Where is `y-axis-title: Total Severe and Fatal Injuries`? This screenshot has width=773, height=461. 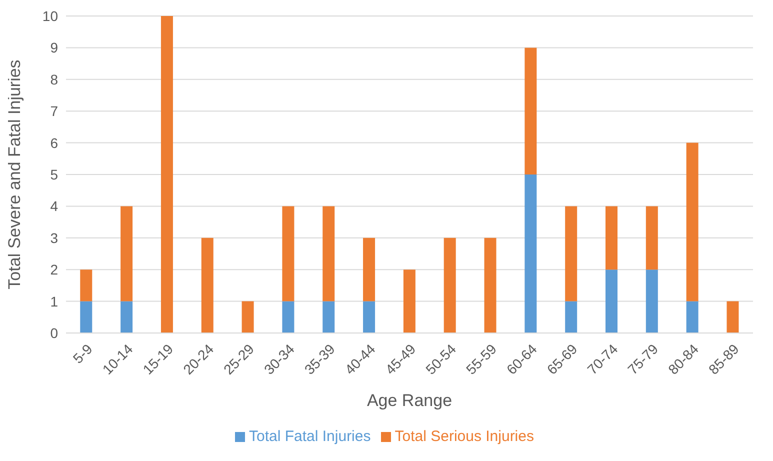 y-axis-title: Total Severe and Fatal Injuries is located at coordinates (14, 175).